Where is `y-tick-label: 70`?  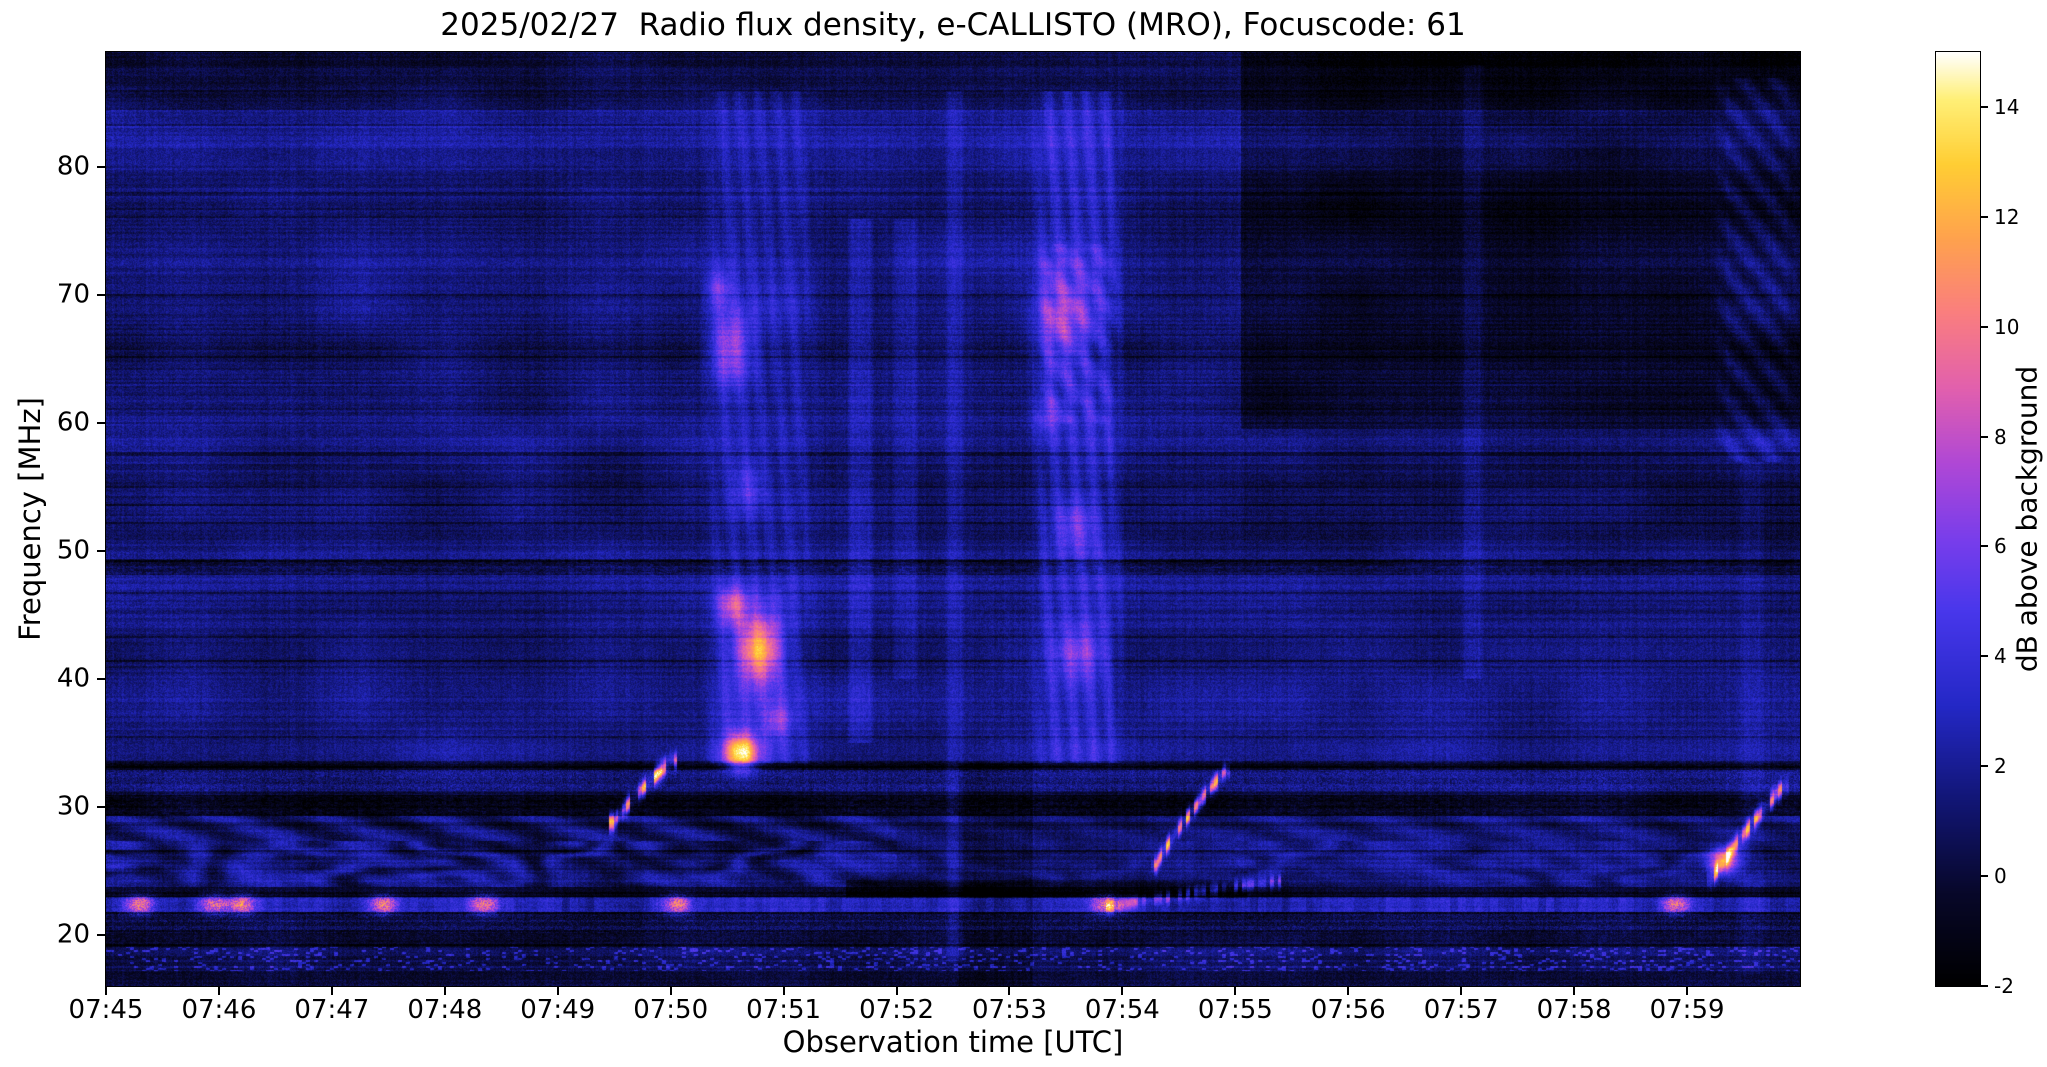
y-tick-label: 70 is located at coordinates (73, 294).